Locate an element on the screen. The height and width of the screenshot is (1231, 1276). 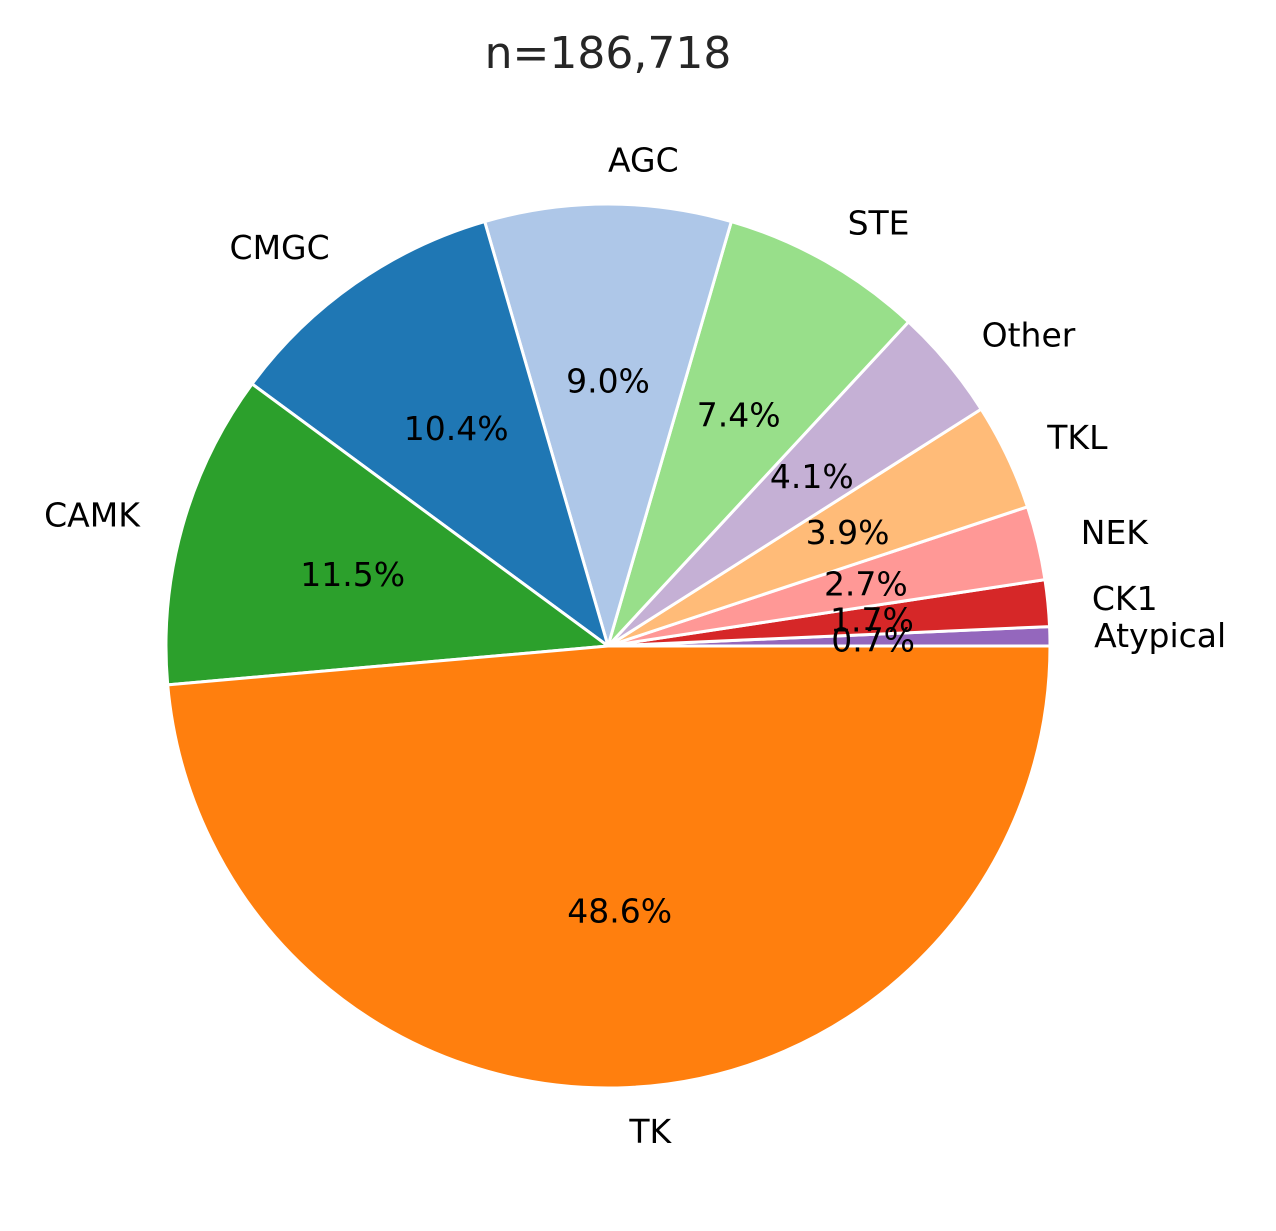
pct-label-camk: 11.5% is located at coordinates (352, 574).